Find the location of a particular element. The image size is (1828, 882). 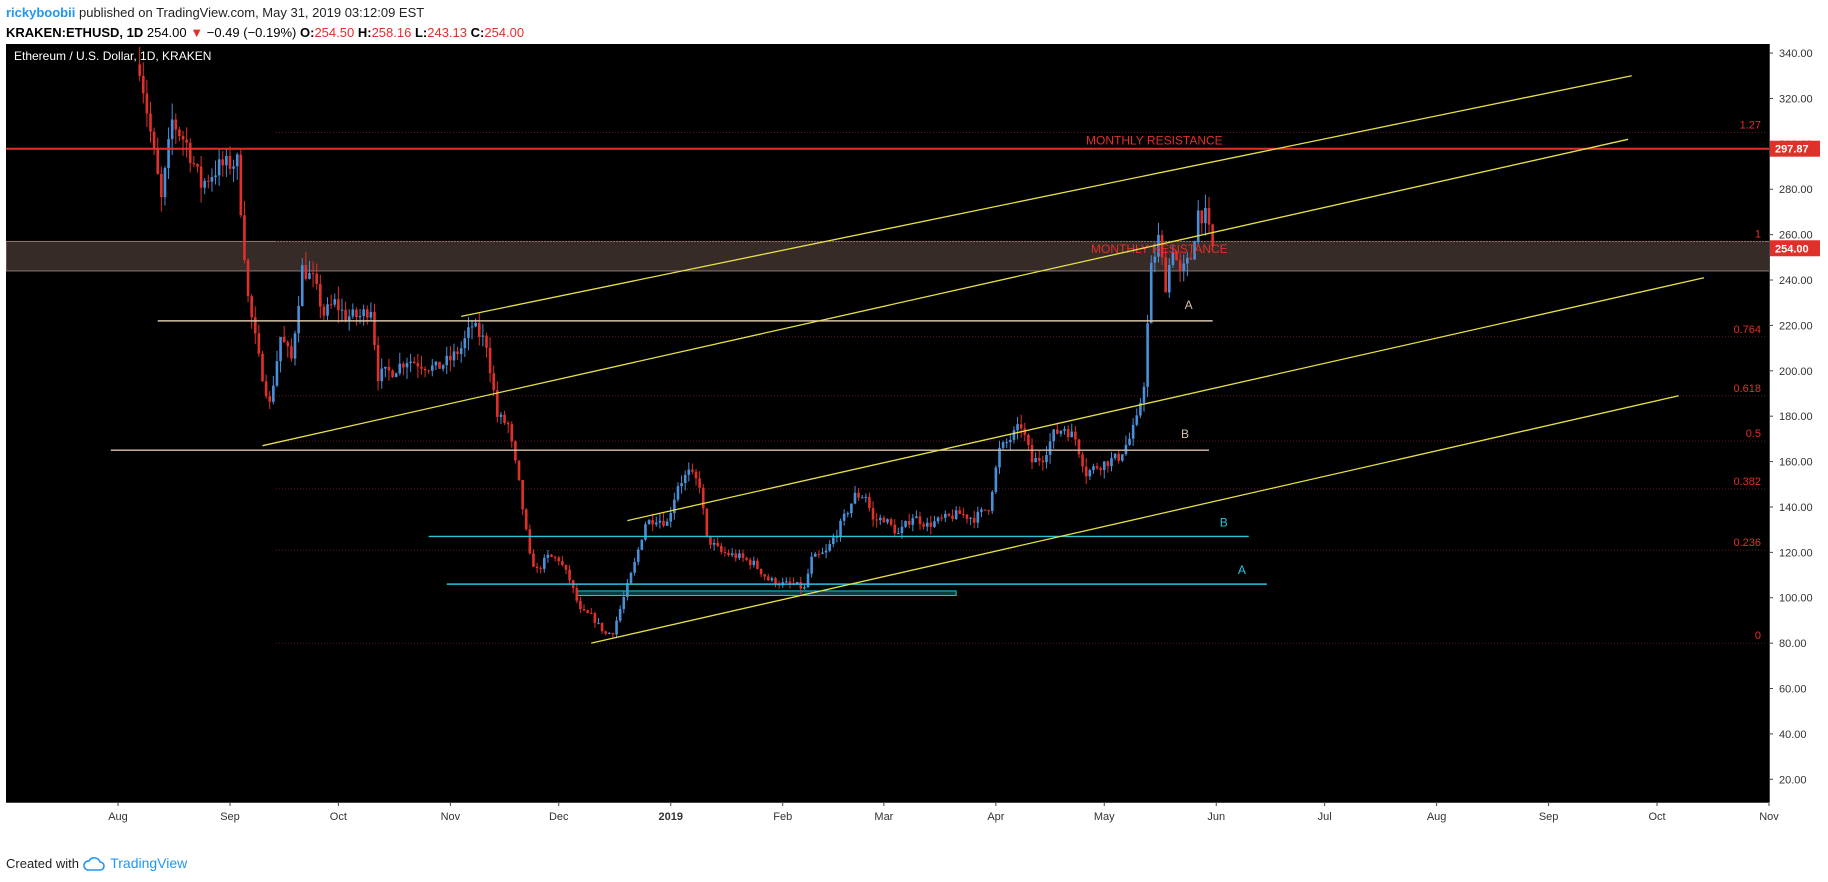

monthly-resistance-label: MONTHLY RESISTANCE is located at coordinates (1154, 141).